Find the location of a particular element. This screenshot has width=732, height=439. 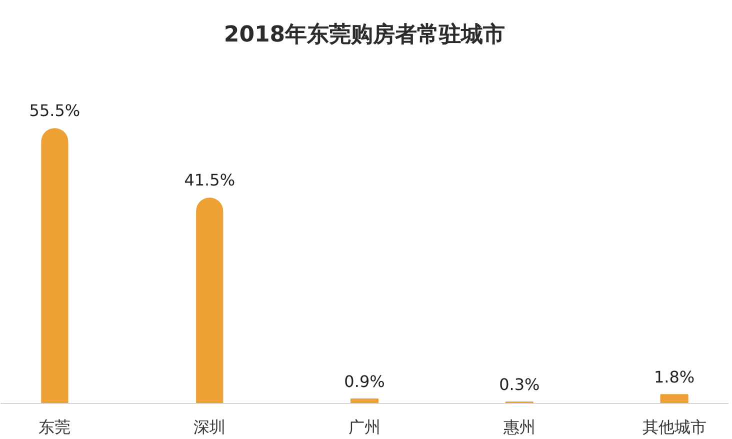

data-label: 0.3% is located at coordinates (519, 384).